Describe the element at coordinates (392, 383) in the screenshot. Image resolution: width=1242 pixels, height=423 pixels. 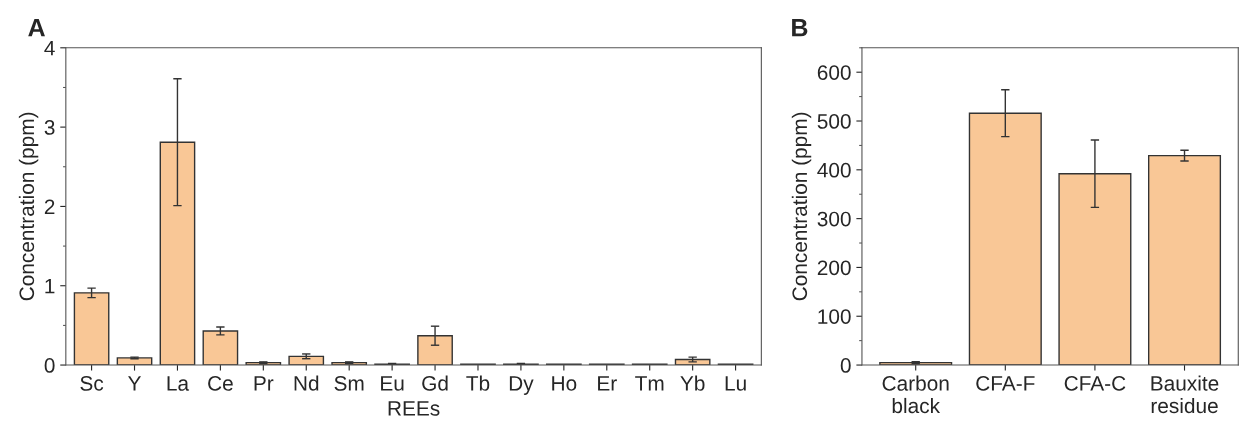
I see `x-tick-label: Eu` at that location.